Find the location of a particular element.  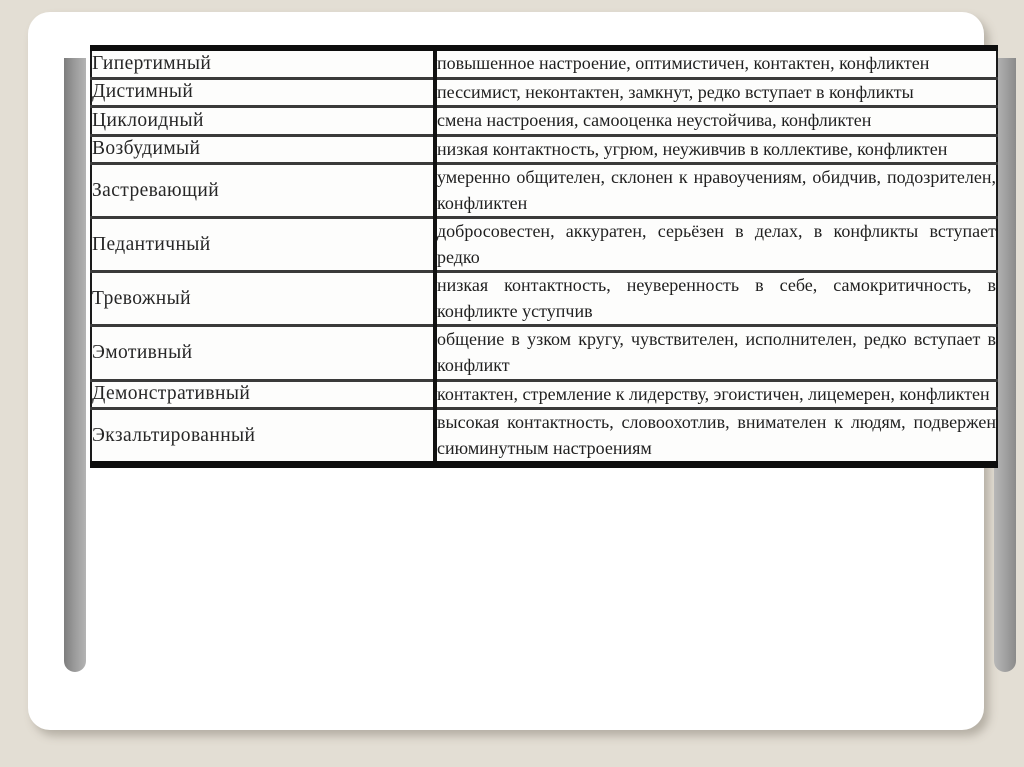

accentuation-type-label: Гипертимный is located at coordinates (263, 63).